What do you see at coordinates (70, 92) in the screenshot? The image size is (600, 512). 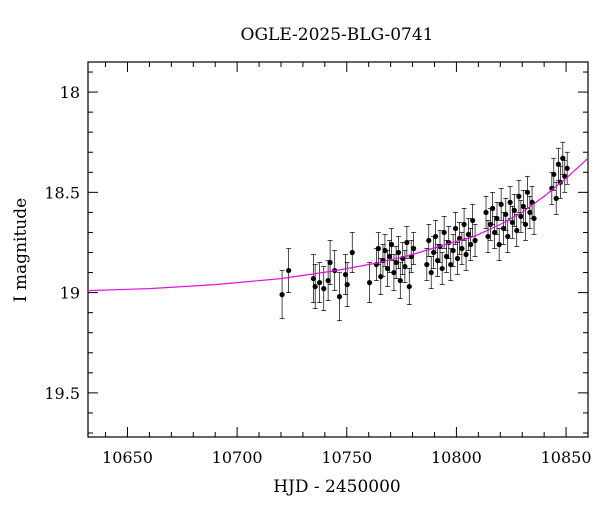 I see `y-tick-label: 18` at bounding box center [70, 92].